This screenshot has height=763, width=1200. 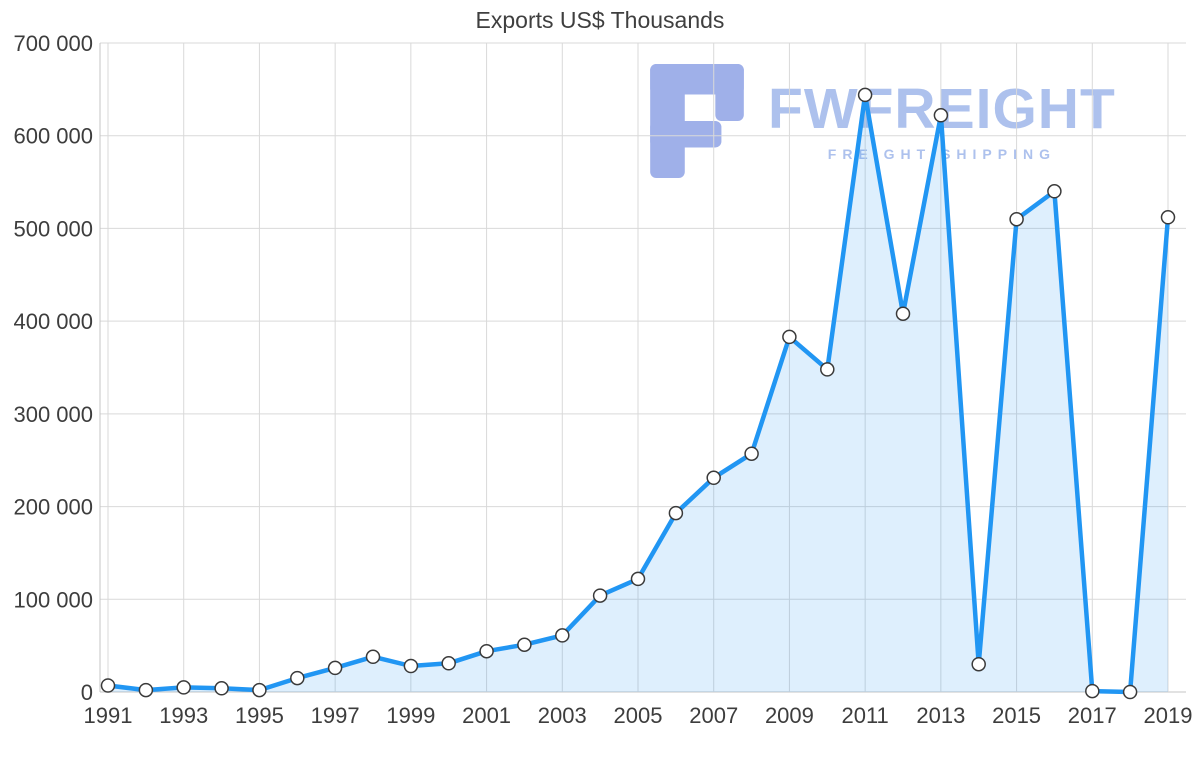 What do you see at coordinates (940, 715) in the screenshot?
I see `x-axis-tick-label: 2013` at bounding box center [940, 715].